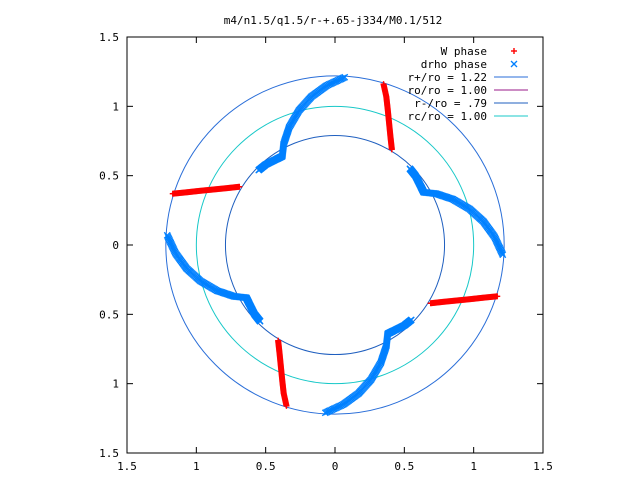  What do you see at coordinates (514, 64) in the screenshot?
I see `legend-symbol` at bounding box center [514, 64].